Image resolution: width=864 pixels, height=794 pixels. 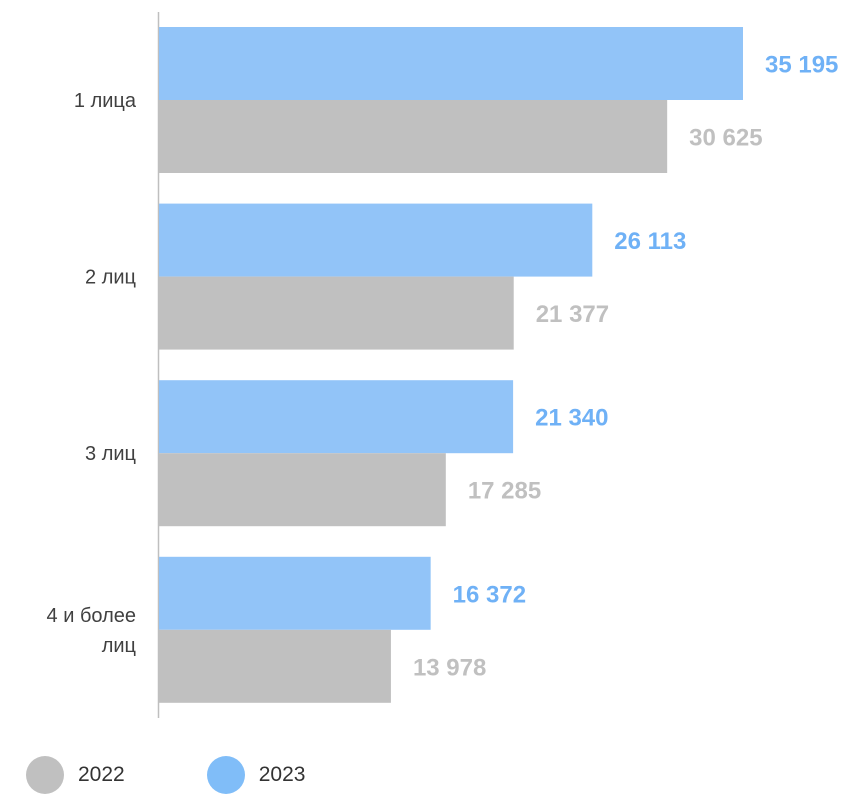 What do you see at coordinates (801, 65) in the screenshot?
I see `value-label-2023-1-лица: 35 195` at bounding box center [801, 65].